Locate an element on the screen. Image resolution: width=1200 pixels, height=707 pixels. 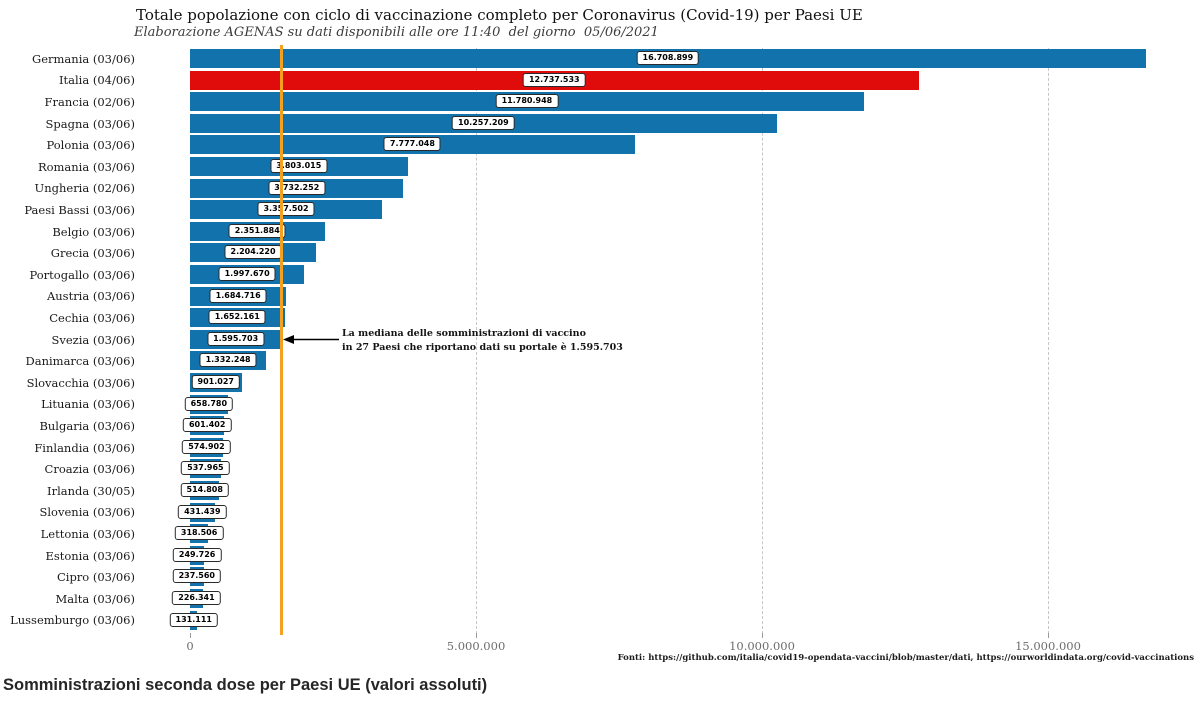
country-label: Italia (04/06) is located at coordinates (96, 80).